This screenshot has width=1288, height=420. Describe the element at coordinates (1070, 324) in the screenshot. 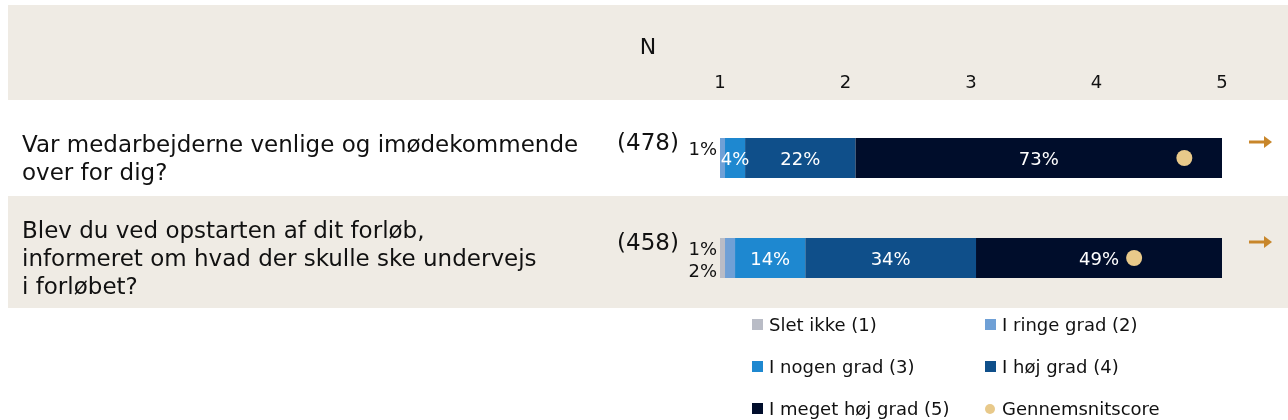

I see `legend-label: I ringe grad (2)` at that location.